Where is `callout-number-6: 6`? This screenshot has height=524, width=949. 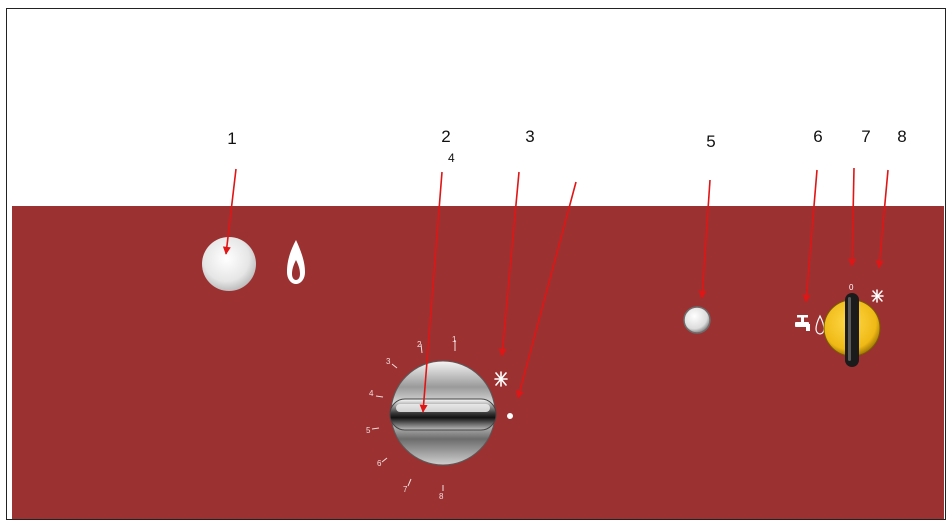 callout-number-6: 6 is located at coordinates (818, 136).